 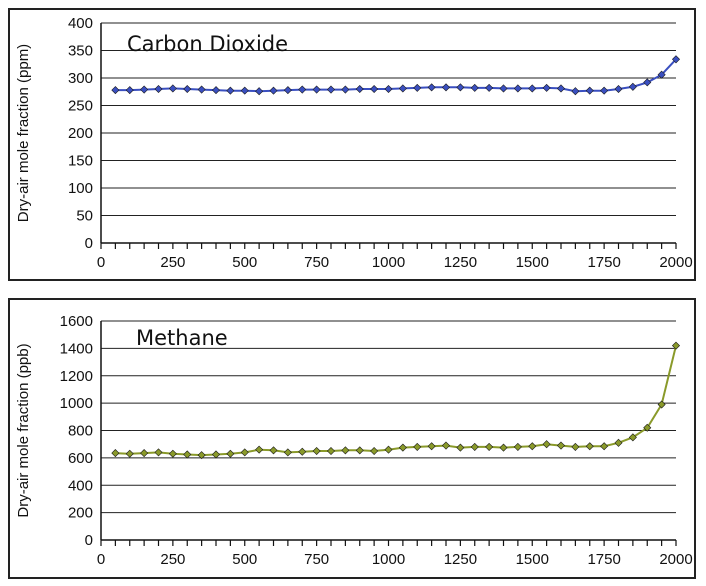 What do you see at coordinates (76, 376) in the screenshot?
I see `y-tick-label: 1200` at bounding box center [76, 376].